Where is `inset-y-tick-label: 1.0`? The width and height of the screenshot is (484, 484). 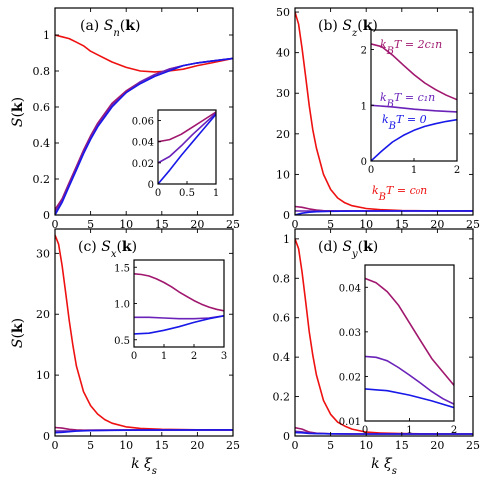
inset-y-tick-label: 1.0 is located at coordinates (122, 305).